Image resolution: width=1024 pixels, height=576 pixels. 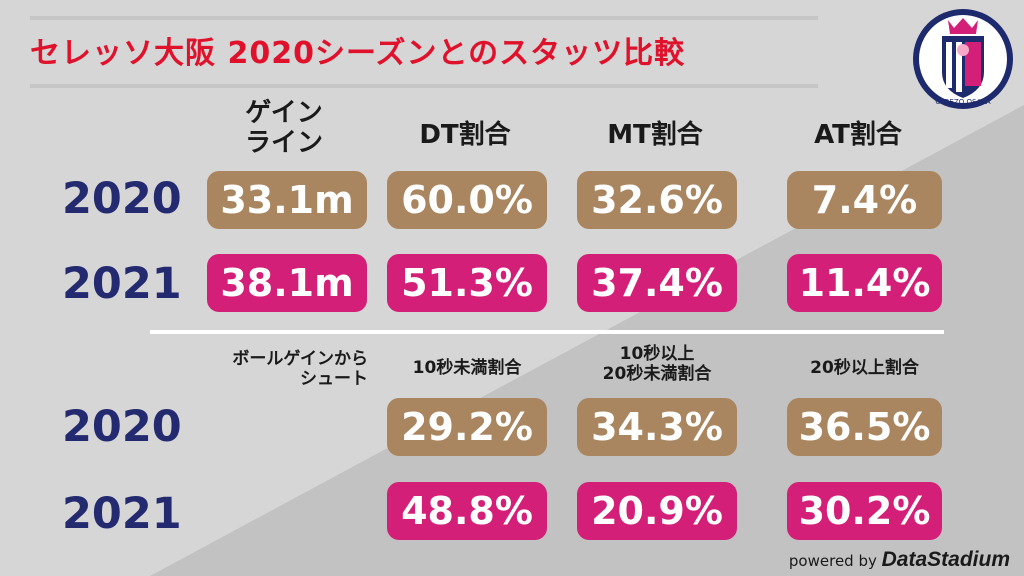 I want to click on powered-by-credit: powered by DataStadium, so click(x=899, y=560).